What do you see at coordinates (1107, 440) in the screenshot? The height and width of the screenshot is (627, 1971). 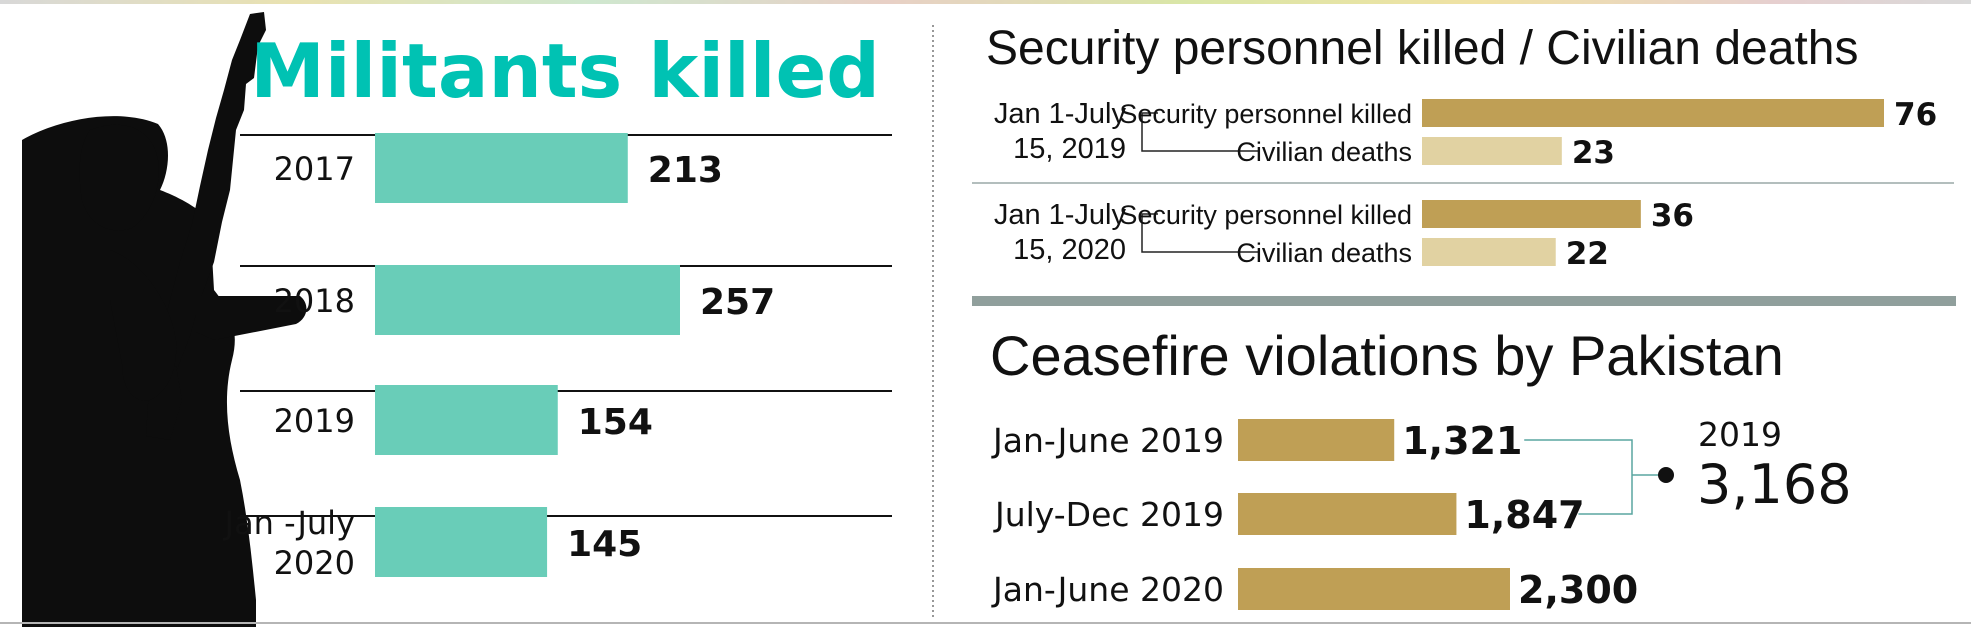 I see `ceasefire-category-label: Jan-June 2019` at bounding box center [1107, 440].